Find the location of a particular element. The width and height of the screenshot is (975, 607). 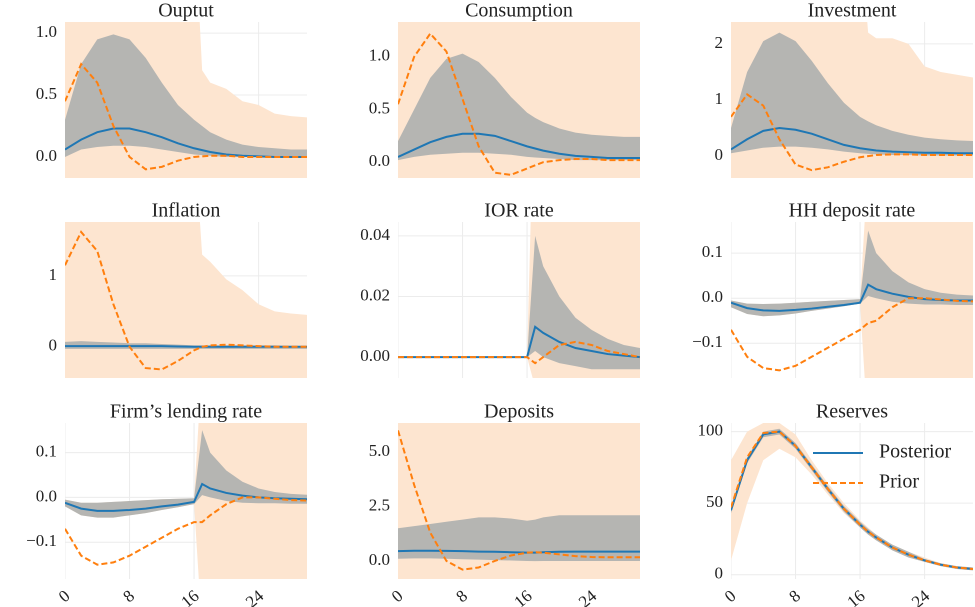

subplot-title: Reserves is located at coordinates (852, 412).